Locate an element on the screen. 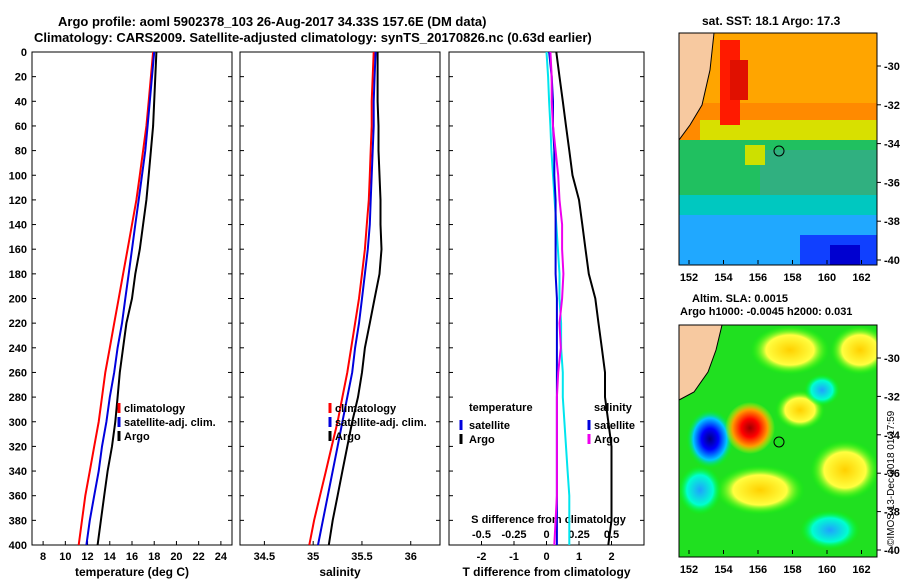  x-axis-label: salinity is located at coordinates (340, 572).